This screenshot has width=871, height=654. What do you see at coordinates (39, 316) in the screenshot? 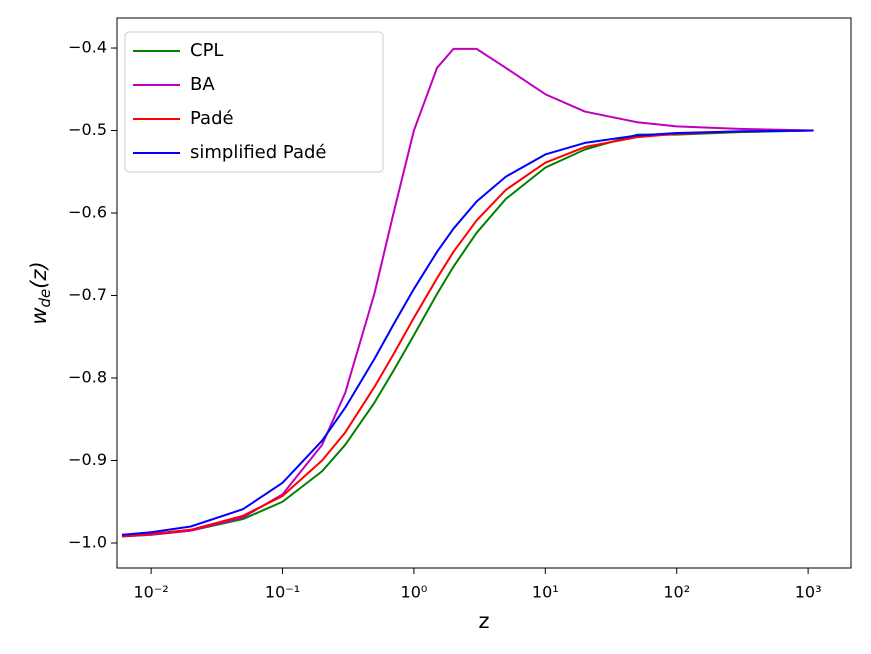
I see `y-label-main: w` at bounding box center [39, 316].